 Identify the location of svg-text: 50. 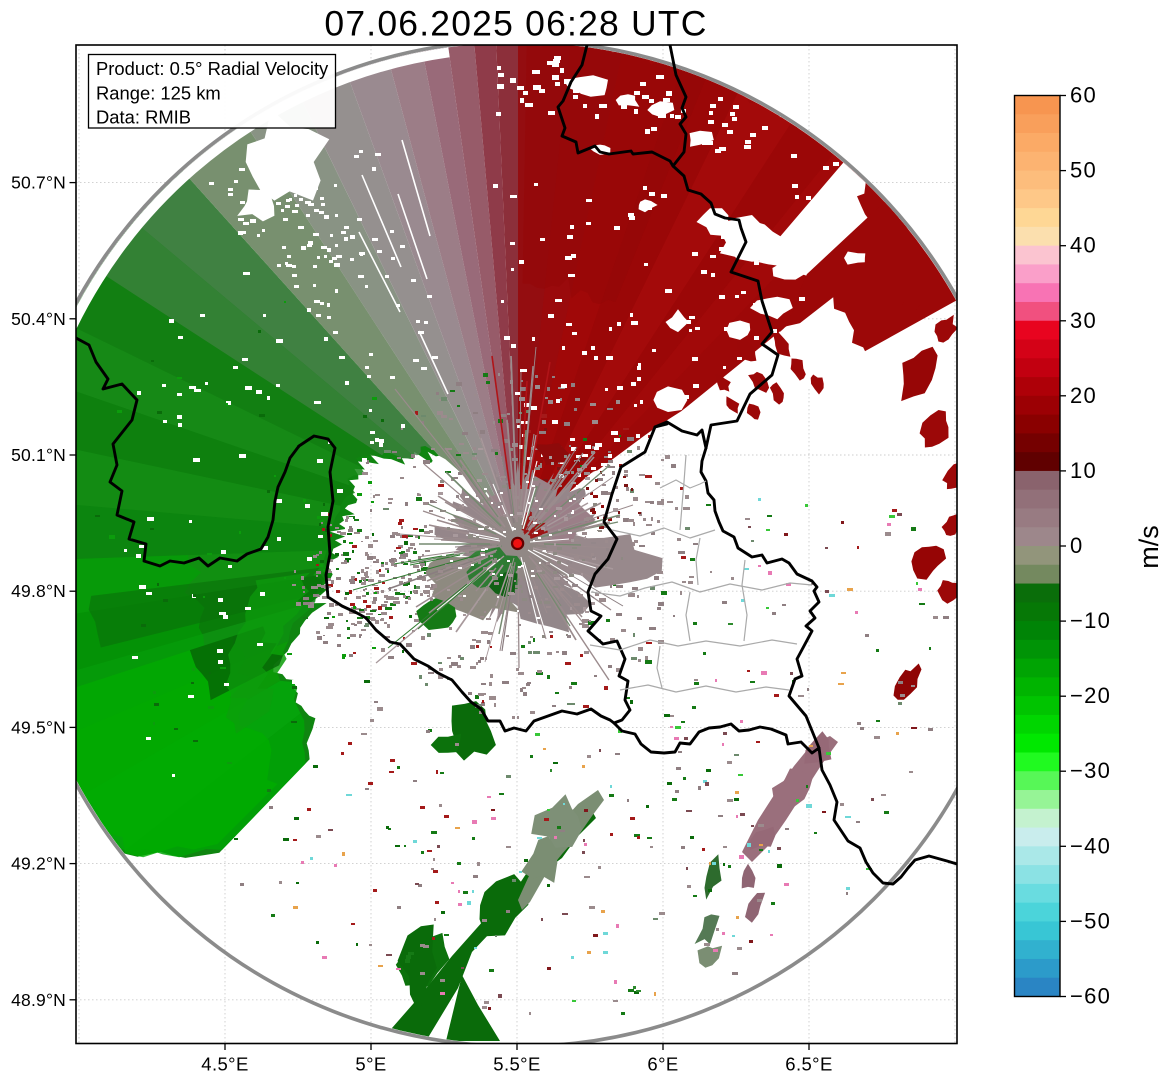
(1083, 170).